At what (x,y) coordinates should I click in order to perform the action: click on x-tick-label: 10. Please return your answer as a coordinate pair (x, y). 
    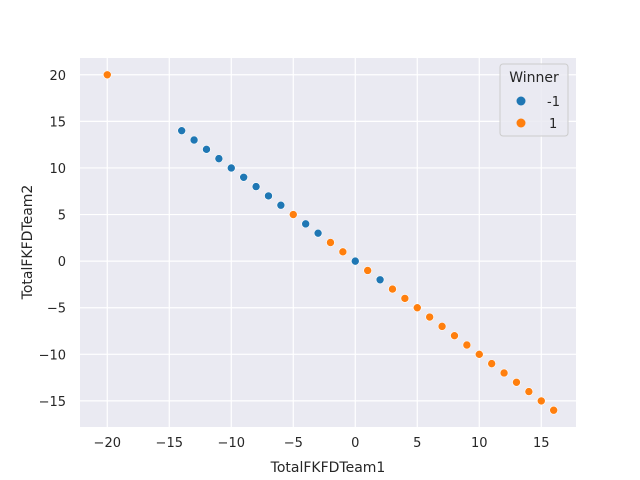
    Looking at the image, I should click on (479, 443).